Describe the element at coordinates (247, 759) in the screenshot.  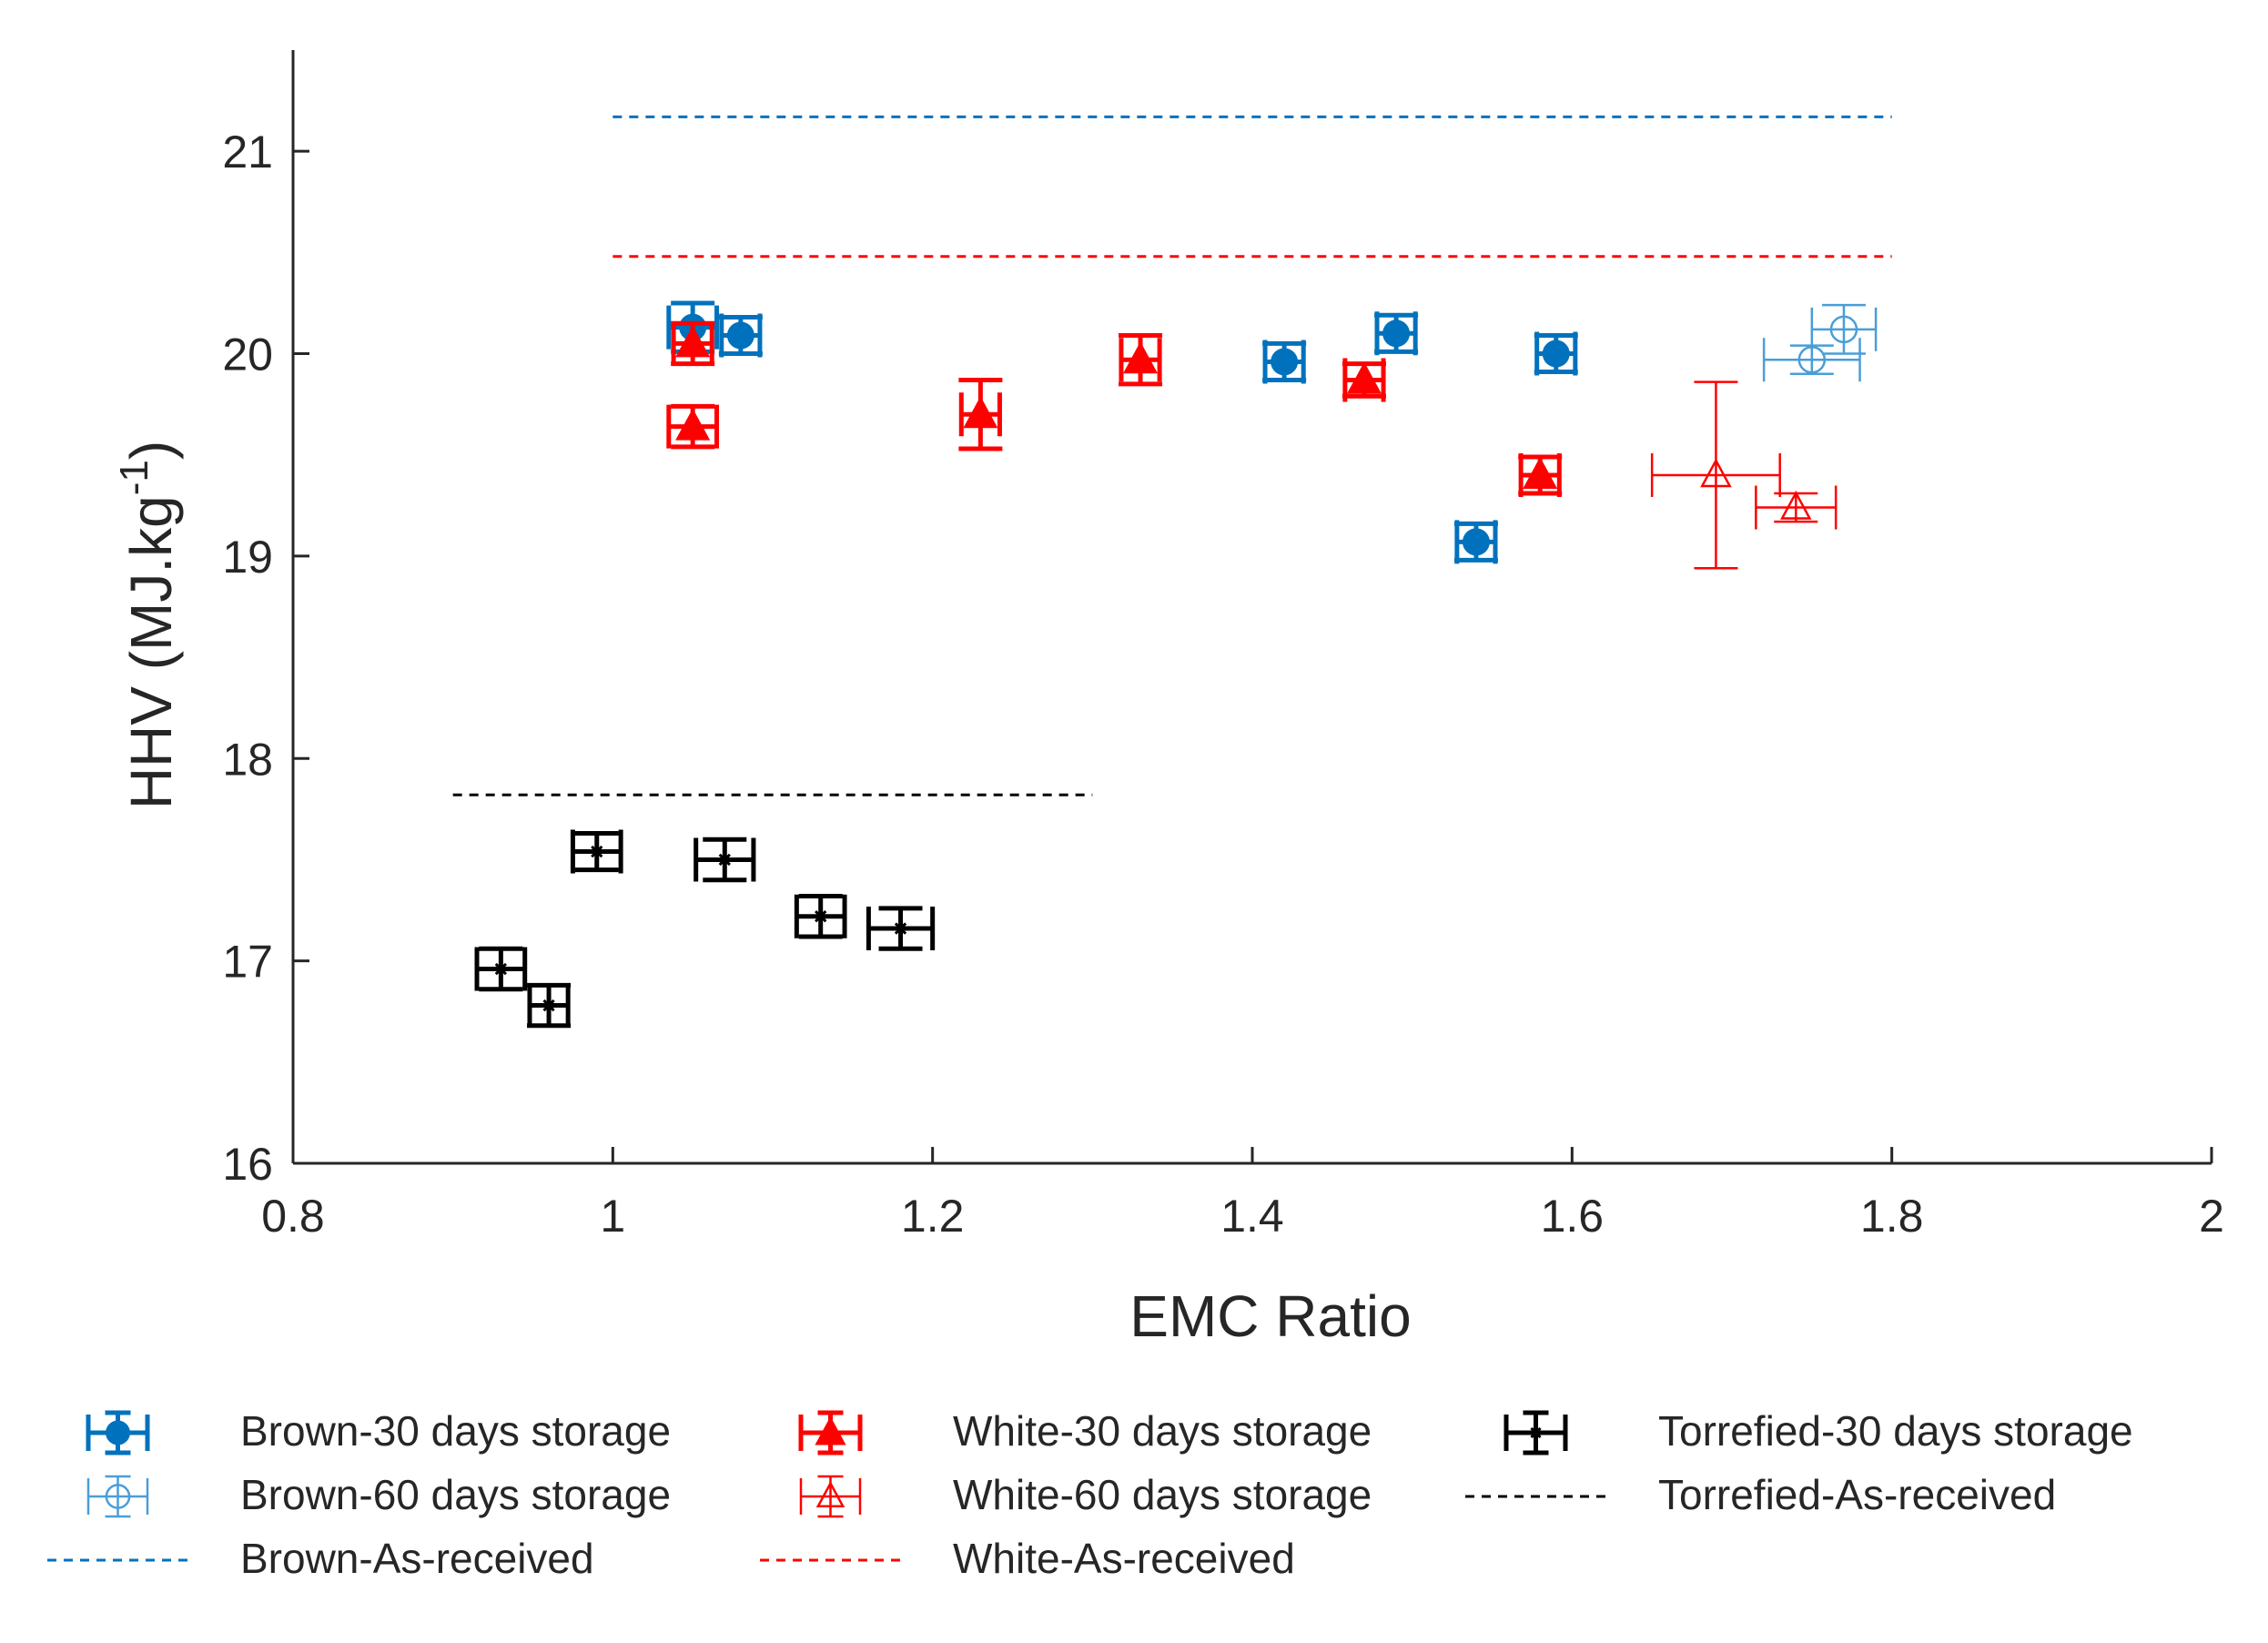
I see `y-tick-label: 18` at that location.